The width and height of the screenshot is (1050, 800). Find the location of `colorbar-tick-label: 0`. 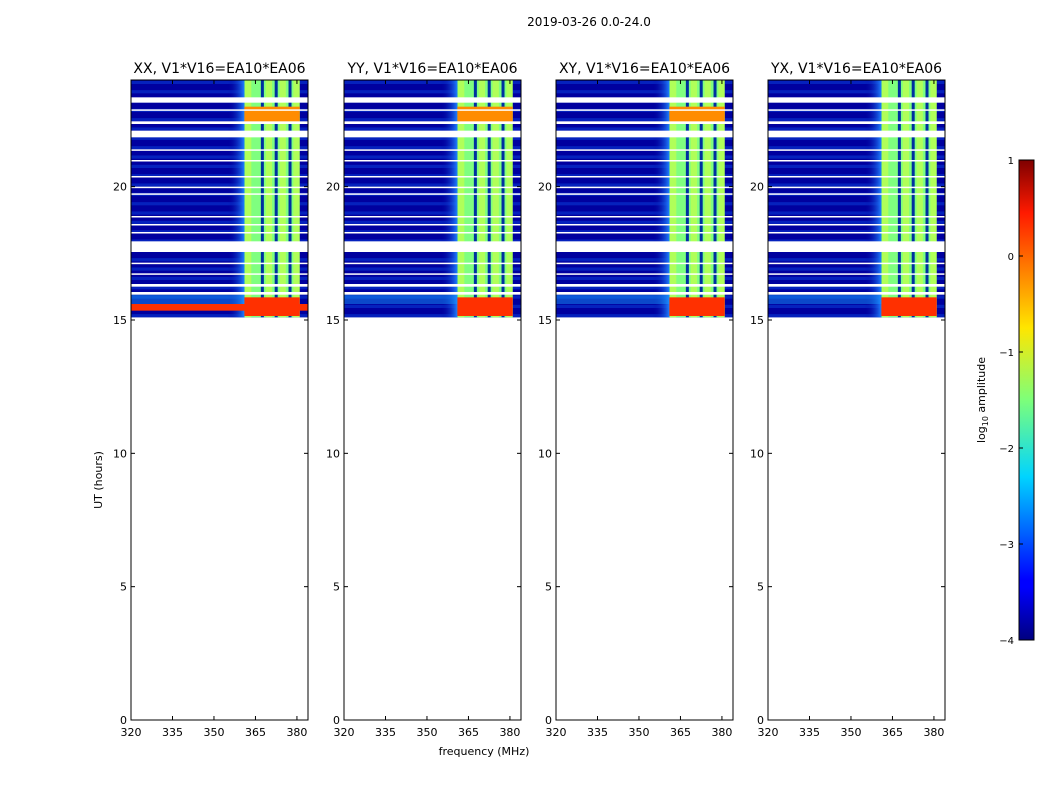

colorbar-tick-label: 0 is located at coordinates (1011, 257).